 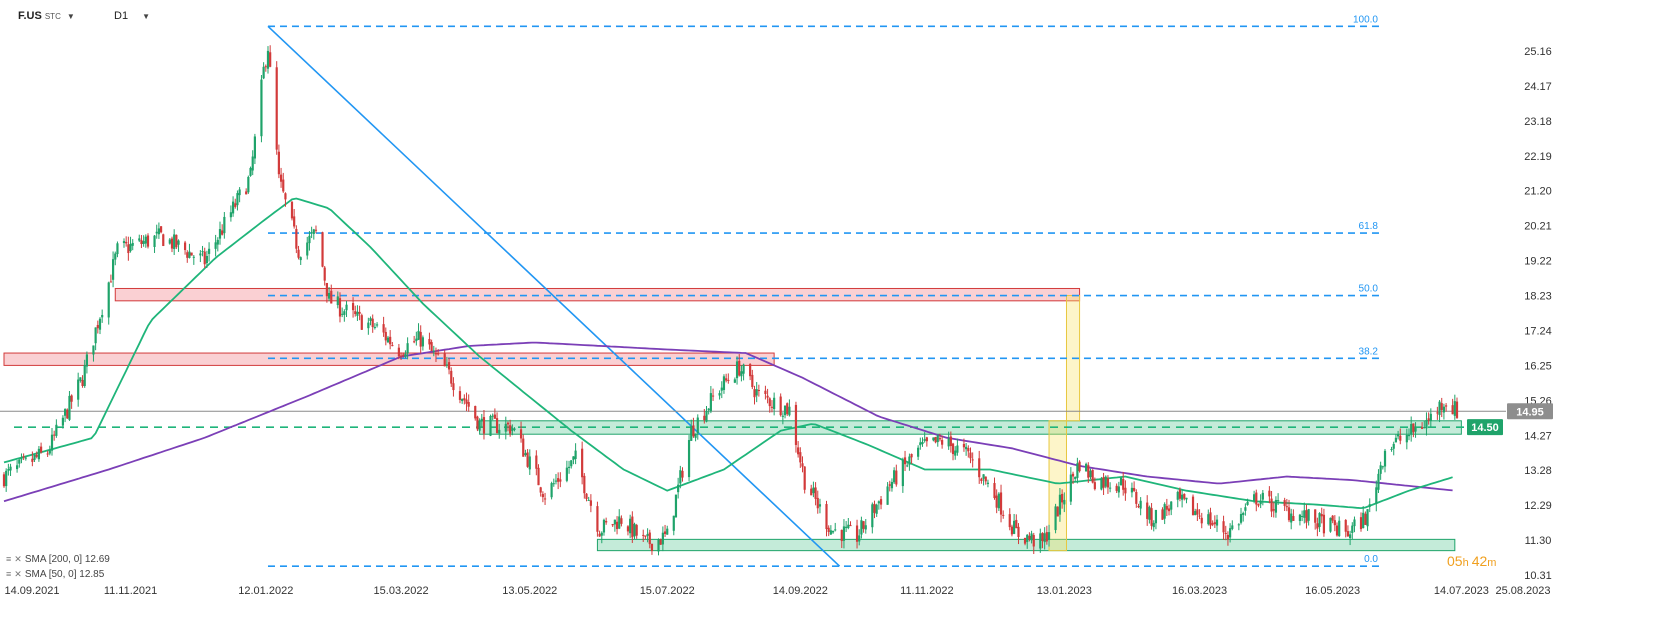 What do you see at coordinates (1461, 591) in the screenshot?
I see `x-tick-label: 14.07.2023` at bounding box center [1461, 591].